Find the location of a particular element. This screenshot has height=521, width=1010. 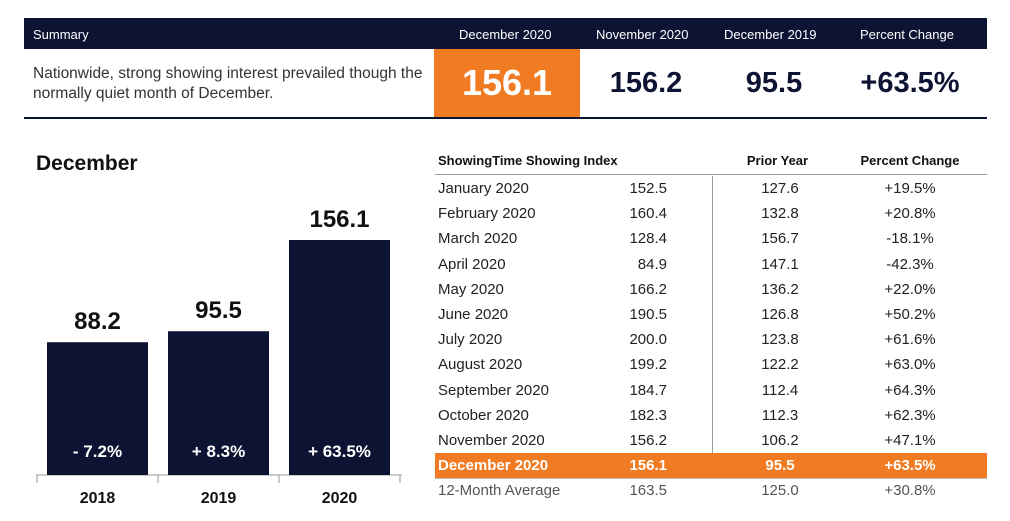

percent-change-value: +63.5% is located at coordinates (910, 82).